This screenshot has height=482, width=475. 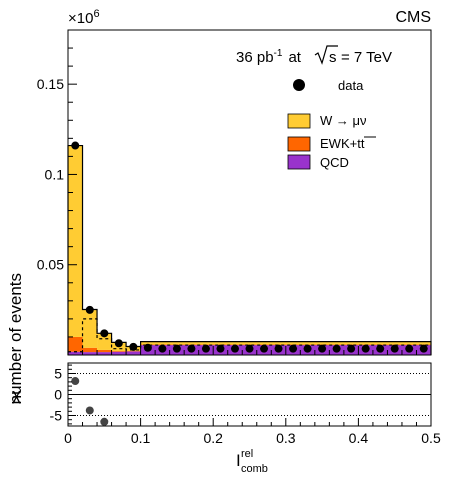 I want to click on experiment-label: CMS, so click(x=413, y=17).